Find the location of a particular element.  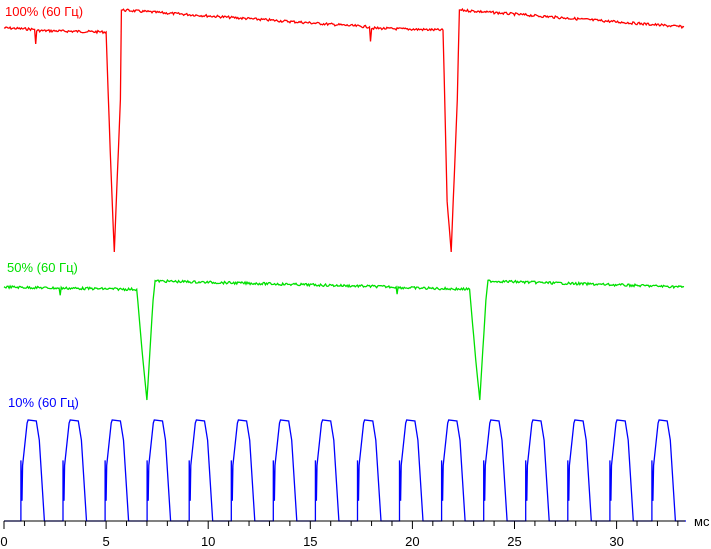

x-tick-label: 5 is located at coordinates (105, 541).